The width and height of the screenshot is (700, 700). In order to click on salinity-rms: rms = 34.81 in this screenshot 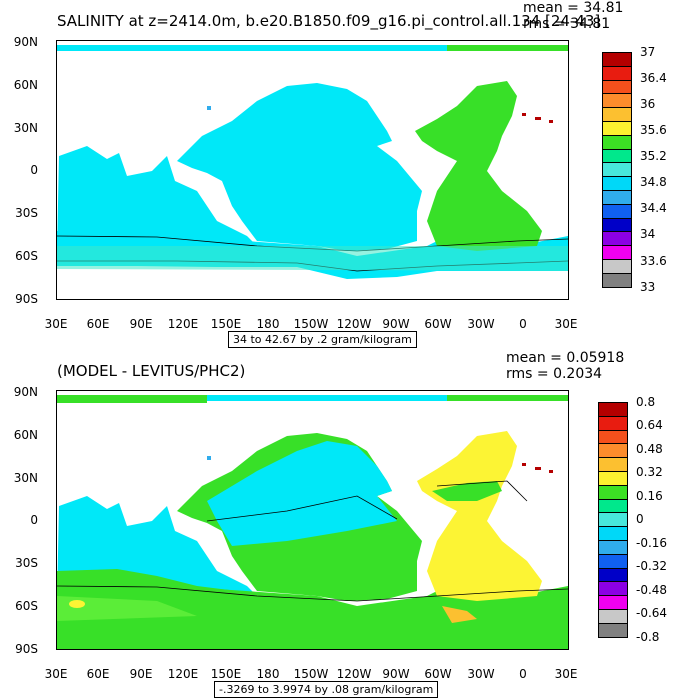, I will do `click(567, 24)`.